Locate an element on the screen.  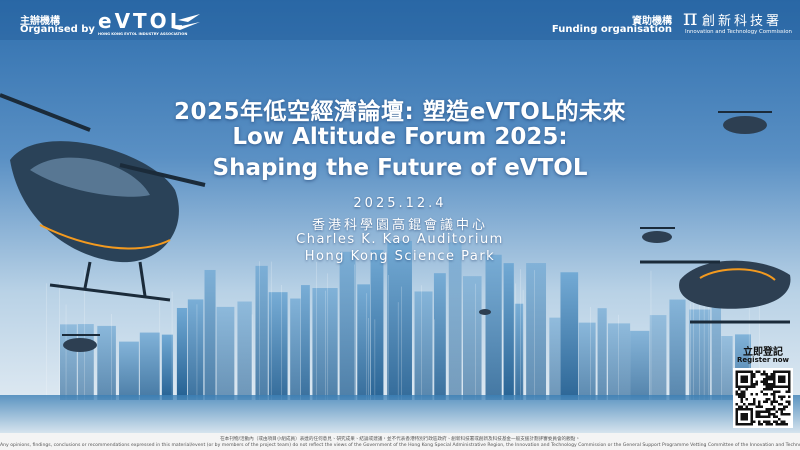
title-zh: 2025年低空經濟論壇: 塑造eVTOL的未來 is located at coordinates (399, 112).